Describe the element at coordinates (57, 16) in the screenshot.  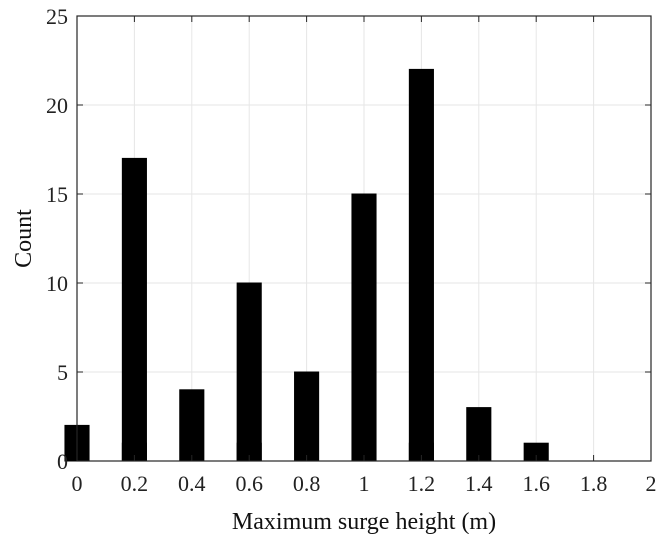
I see `y-tick-label: 25` at that location.